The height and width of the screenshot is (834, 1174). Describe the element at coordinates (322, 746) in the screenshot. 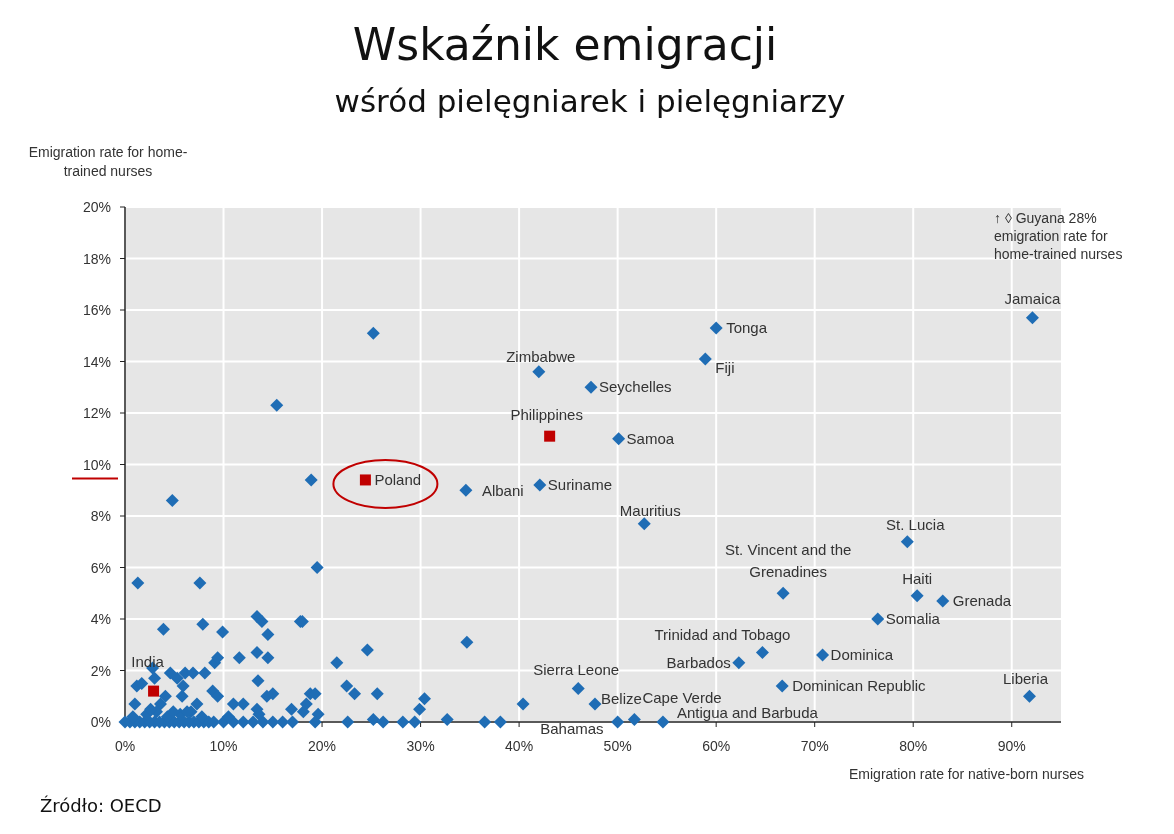

I see `x-tick-label: 20%` at that location.